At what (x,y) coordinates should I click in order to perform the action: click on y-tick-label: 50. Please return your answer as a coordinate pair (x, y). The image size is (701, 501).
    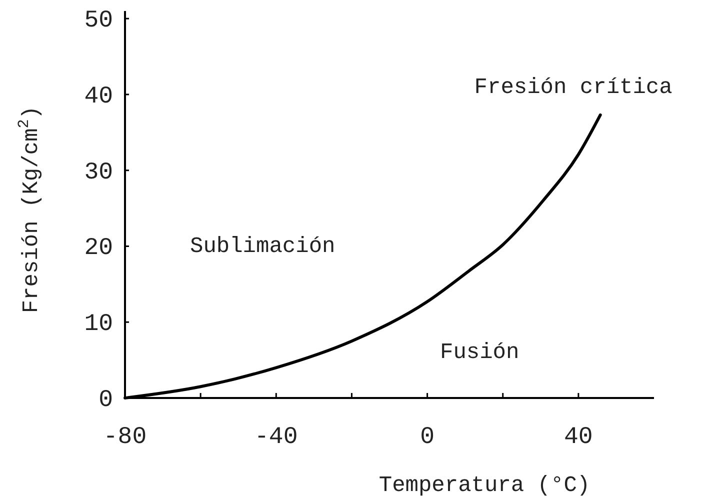
    Looking at the image, I should click on (98, 21).